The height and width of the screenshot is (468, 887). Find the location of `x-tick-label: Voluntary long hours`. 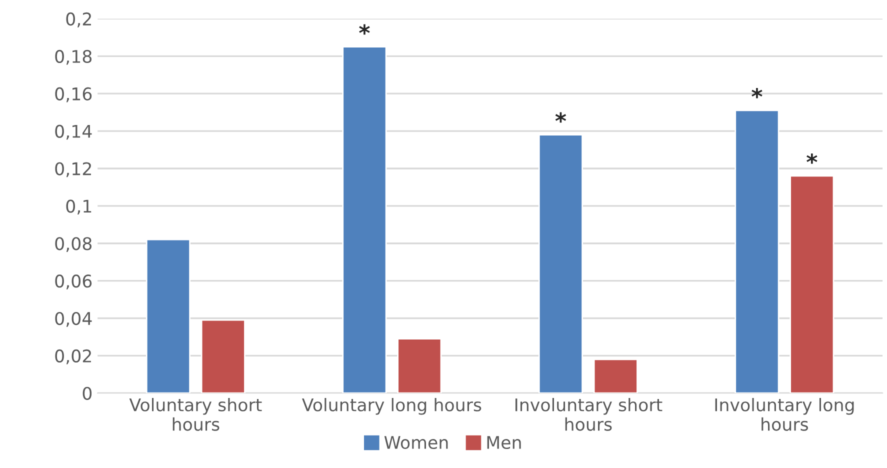

x-tick-label: Voluntary long hours is located at coordinates (392, 406).